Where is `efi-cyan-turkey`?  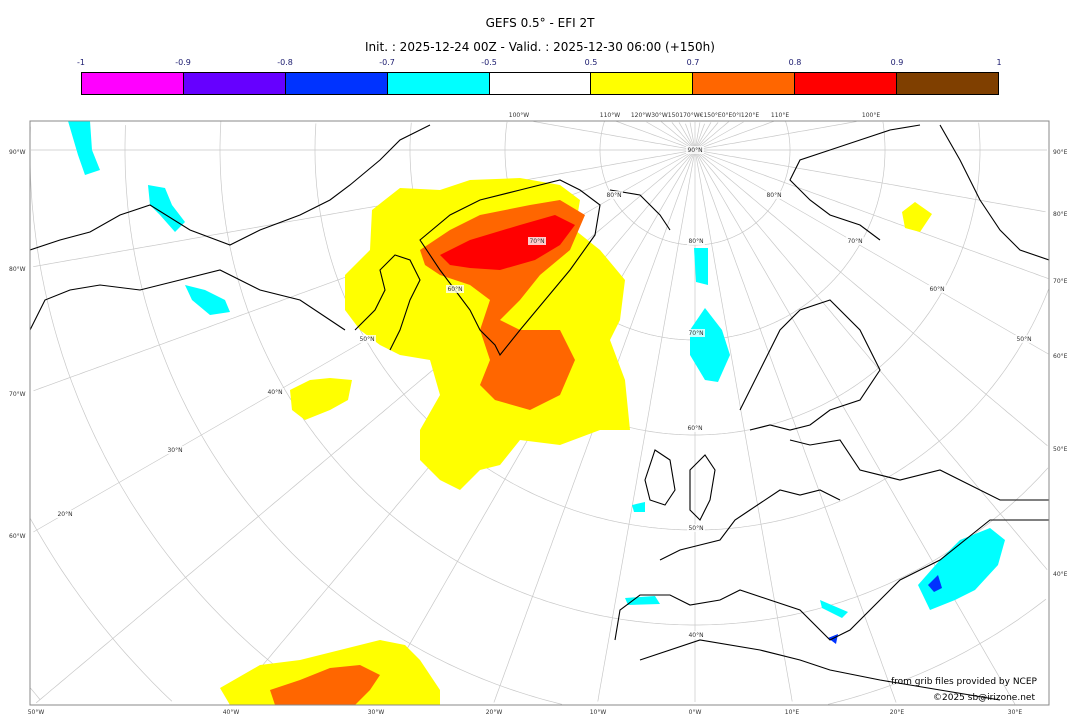
efi-cyan-turkey is located at coordinates (961, 569).